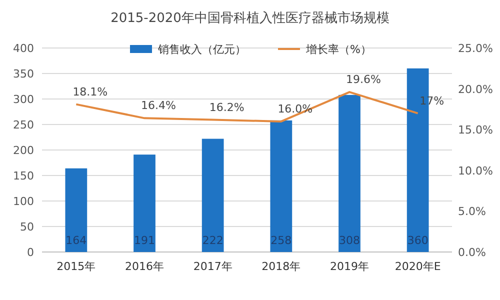 The width and height of the screenshot is (500, 300). What do you see at coordinates (23, 74) in the screenshot?
I see `y-tick-label: 350` at bounding box center [23, 74].